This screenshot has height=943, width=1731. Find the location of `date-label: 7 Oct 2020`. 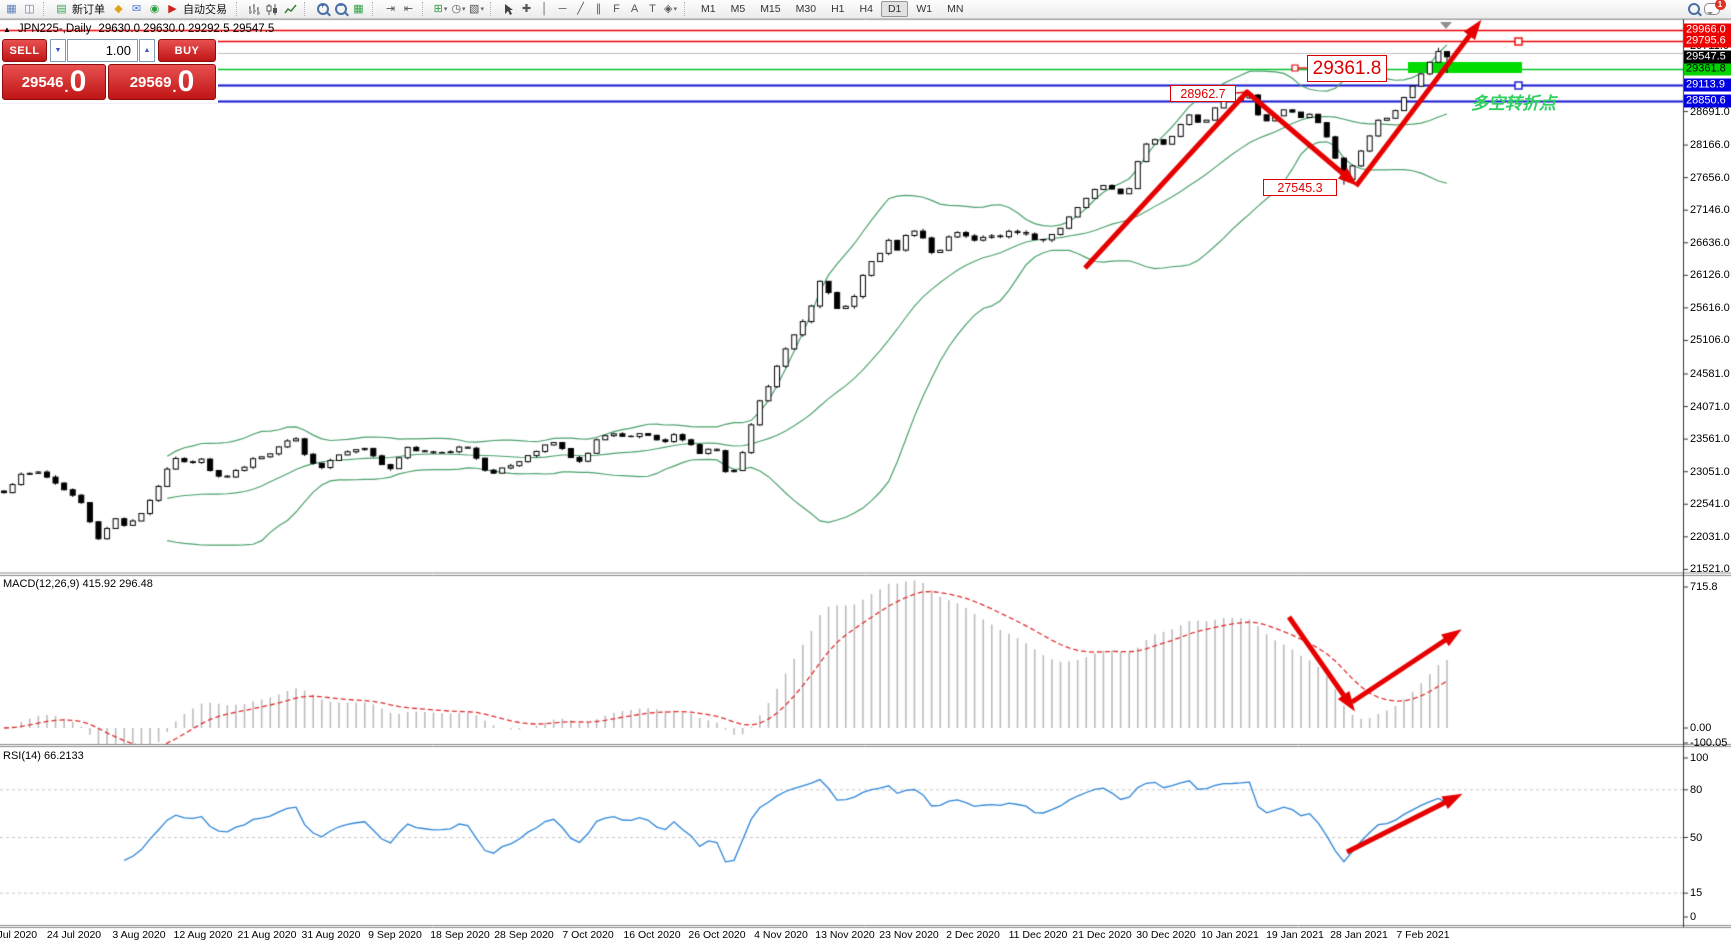

date-label: 7 Oct 2020 is located at coordinates (588, 935).